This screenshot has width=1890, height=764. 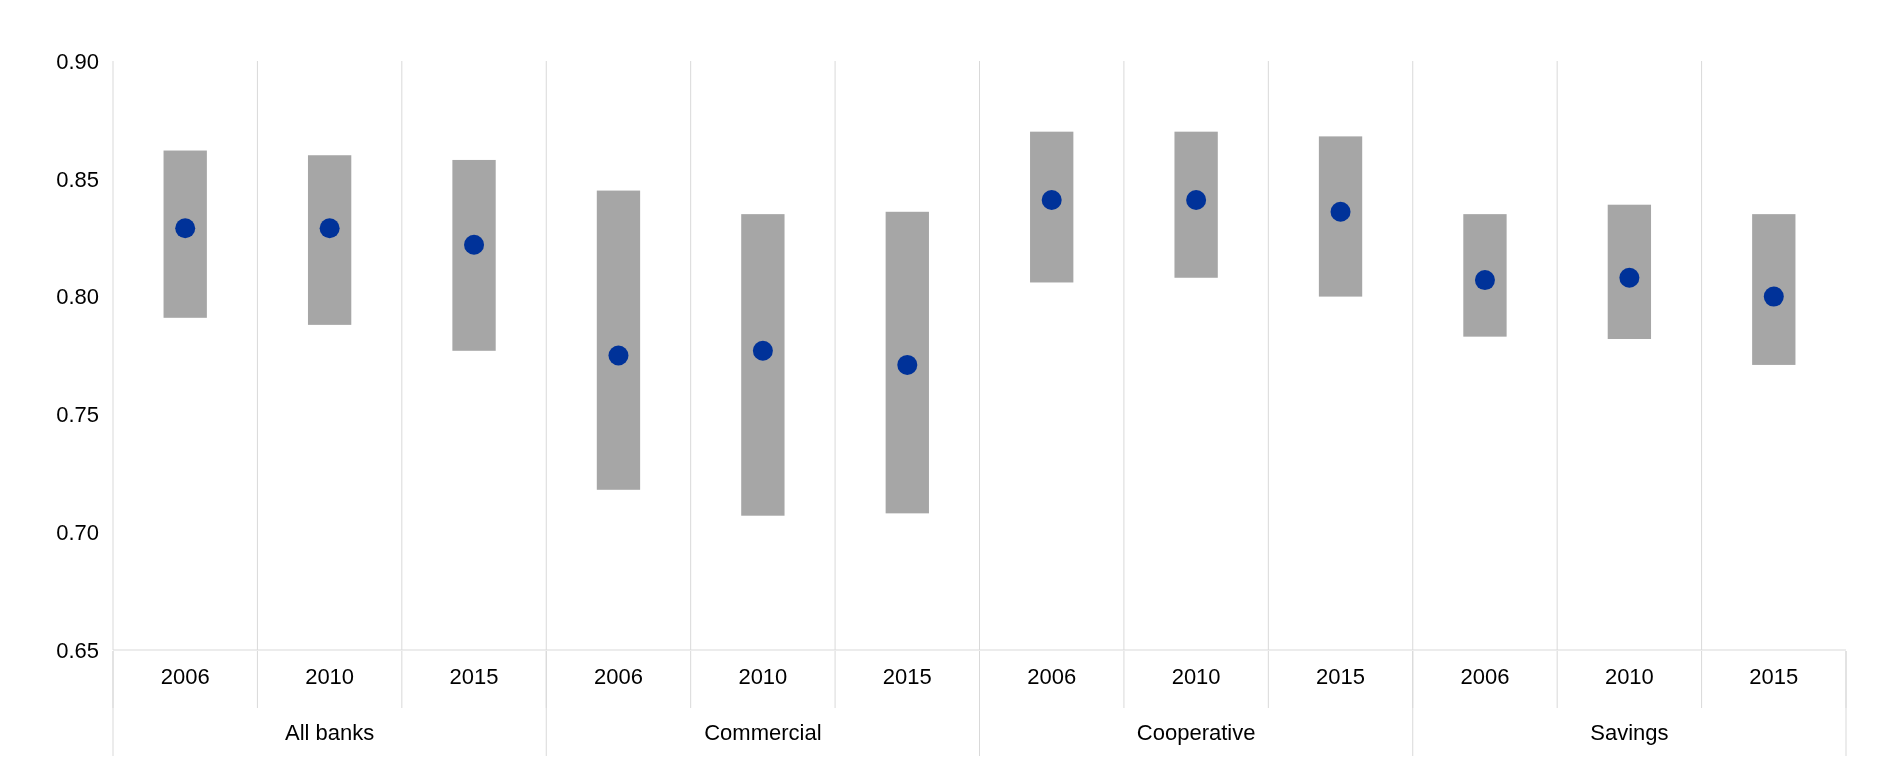 I want to click on y-tick-label: 0.85, so click(x=77, y=179).